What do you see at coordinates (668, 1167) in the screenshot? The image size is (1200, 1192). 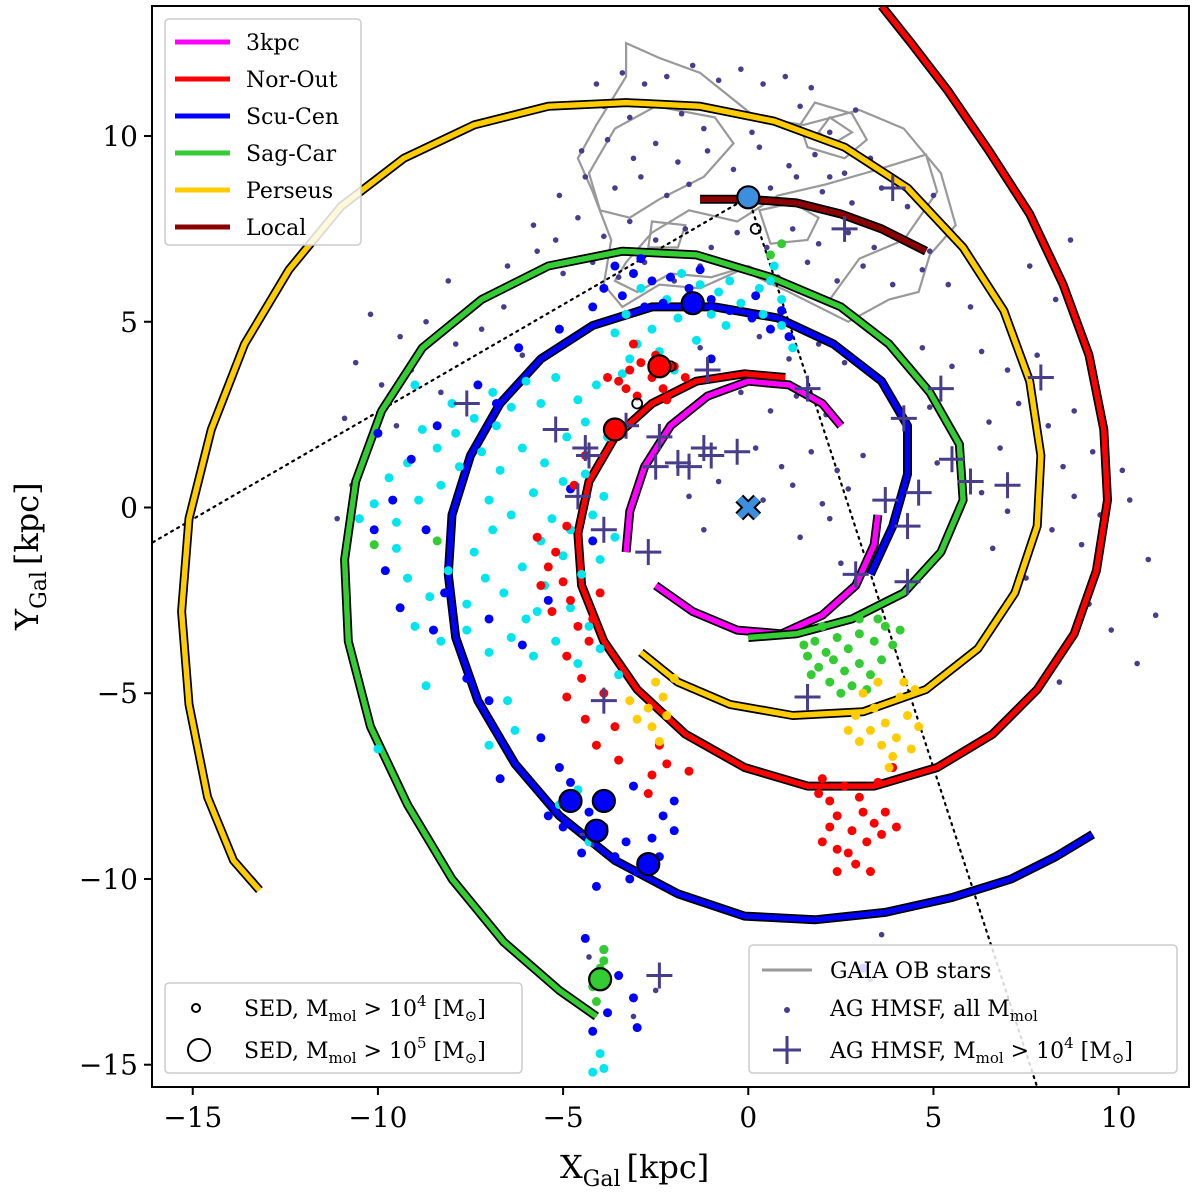 I see `x-axis-label-unit: [kpc]` at bounding box center [668, 1167].